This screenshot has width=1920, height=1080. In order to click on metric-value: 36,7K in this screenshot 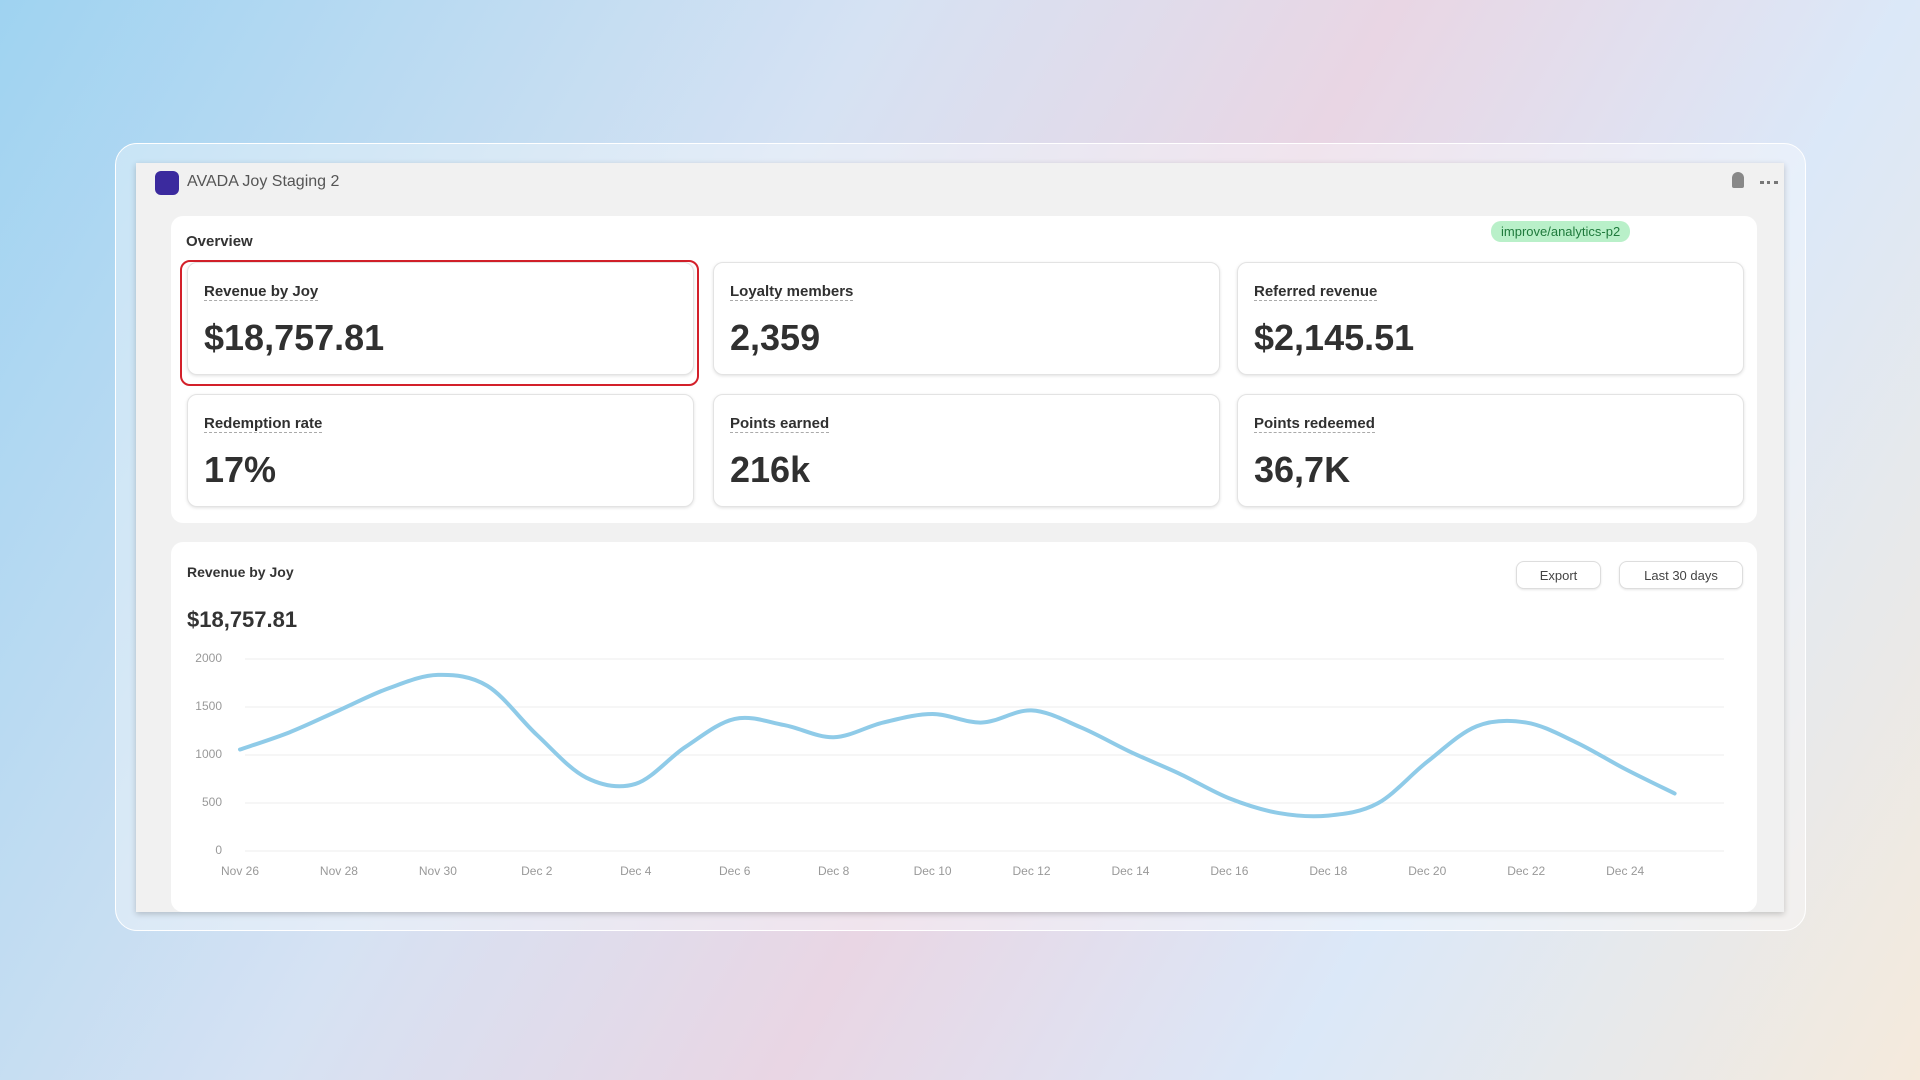, I will do `click(1302, 469)`.